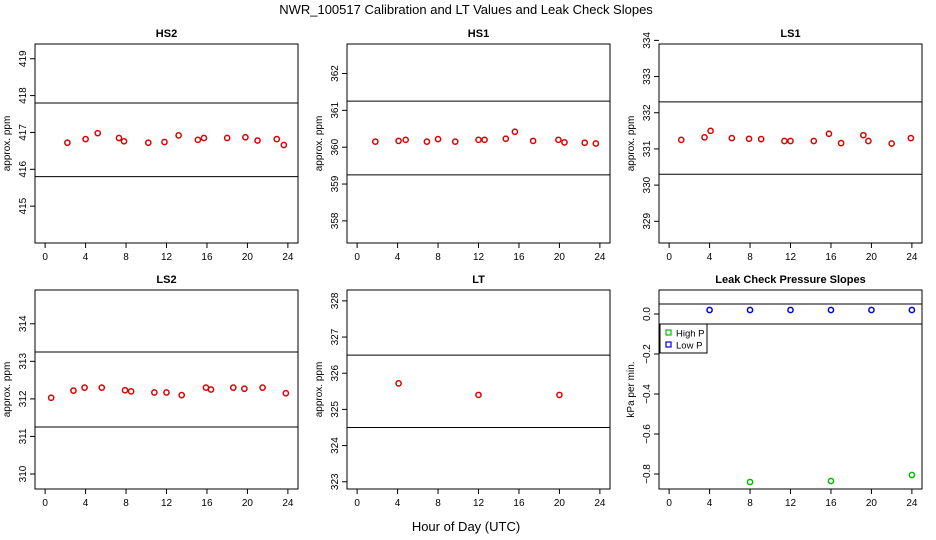  Describe the element at coordinates (335, 146) in the screenshot. I see `y-tick-label: 360` at that location.